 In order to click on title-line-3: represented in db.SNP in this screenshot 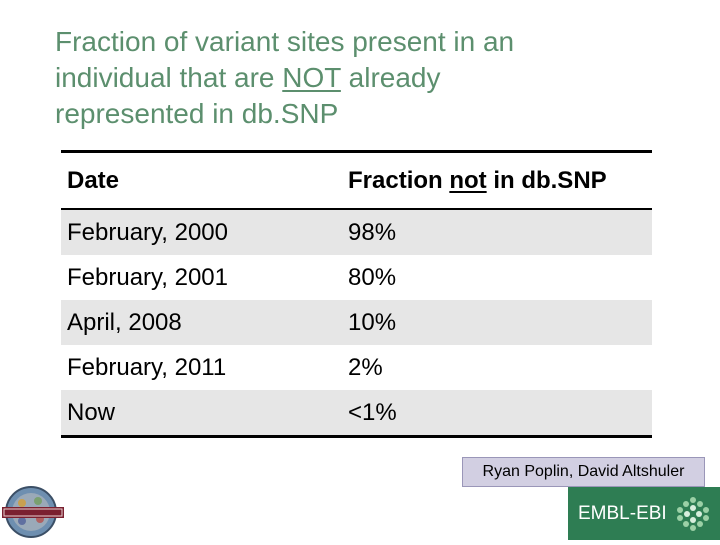, I will do `click(197, 113)`.